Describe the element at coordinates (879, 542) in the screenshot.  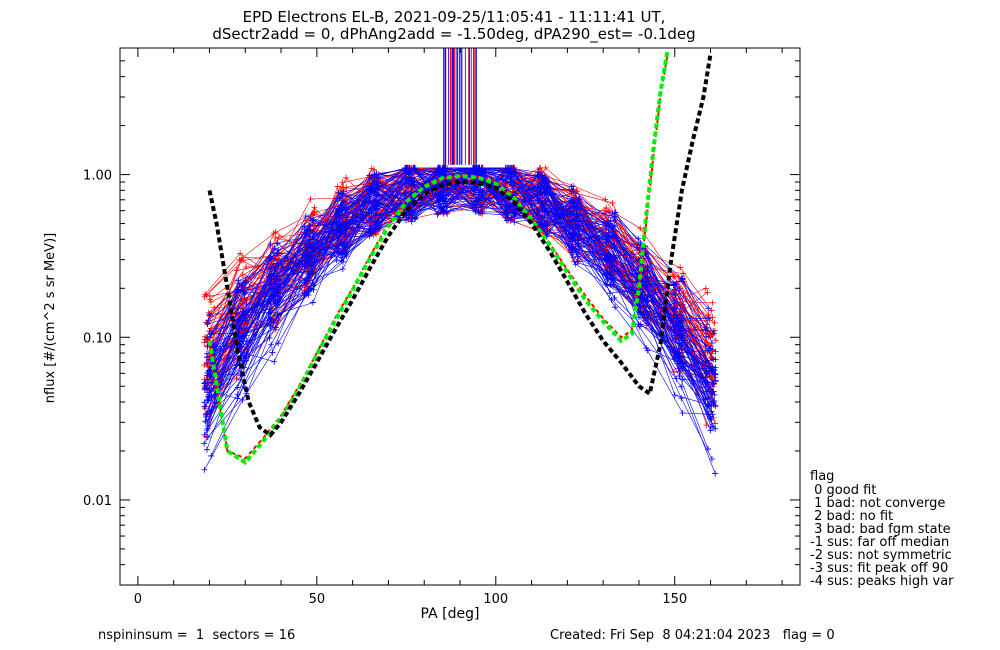
I see `legend-entry: -1 sus: far off median` at that location.